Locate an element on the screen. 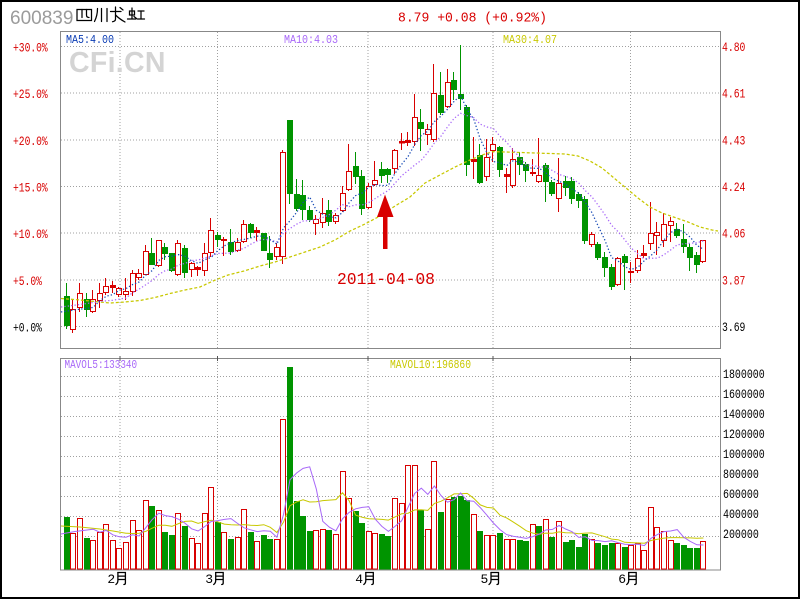  svg-text: 1400000 is located at coordinates (744, 414).